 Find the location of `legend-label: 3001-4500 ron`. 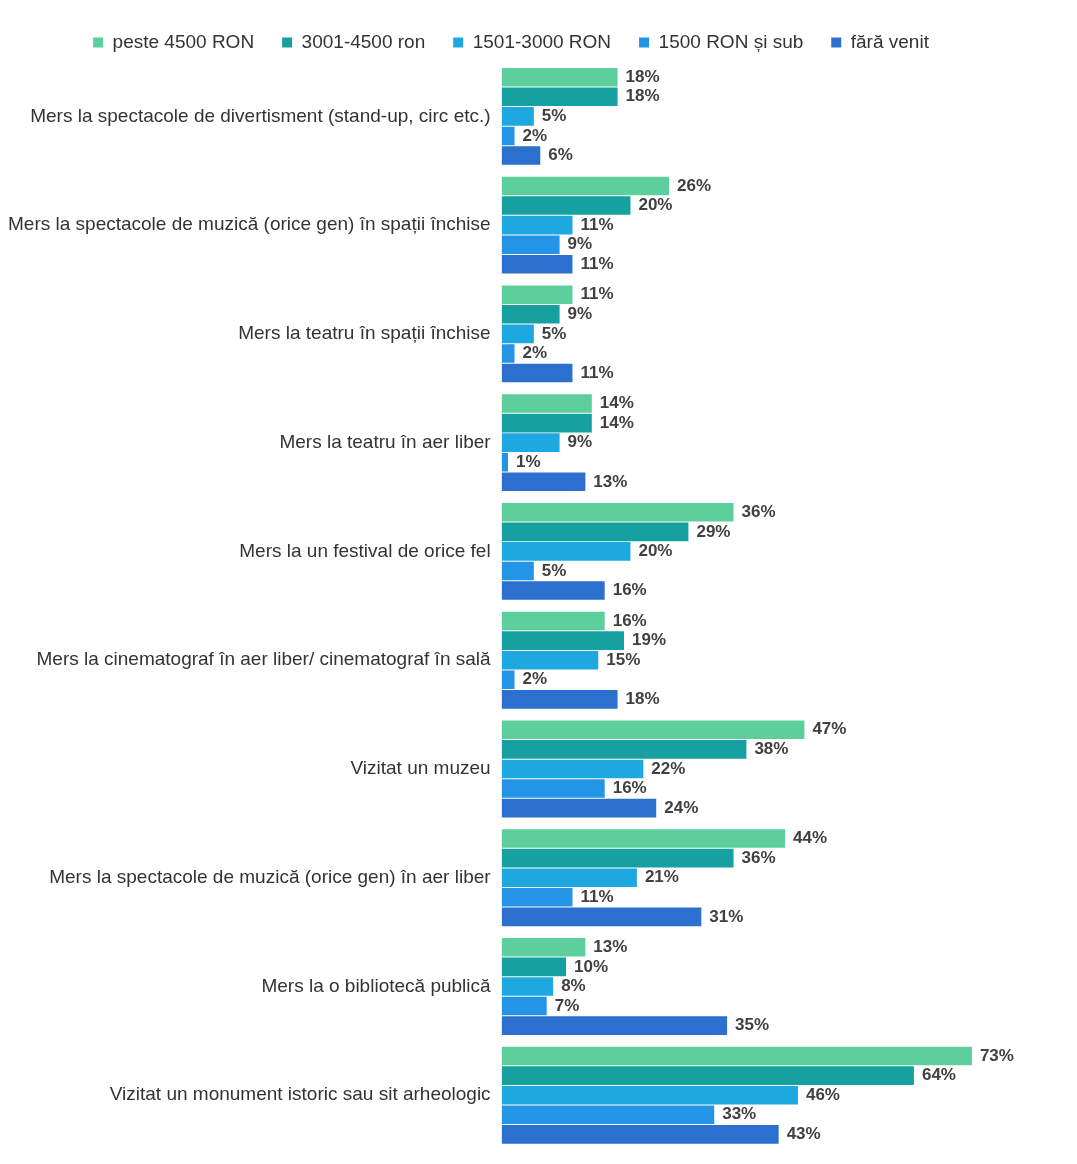

legend-label: 3001-4500 ron is located at coordinates (363, 41).